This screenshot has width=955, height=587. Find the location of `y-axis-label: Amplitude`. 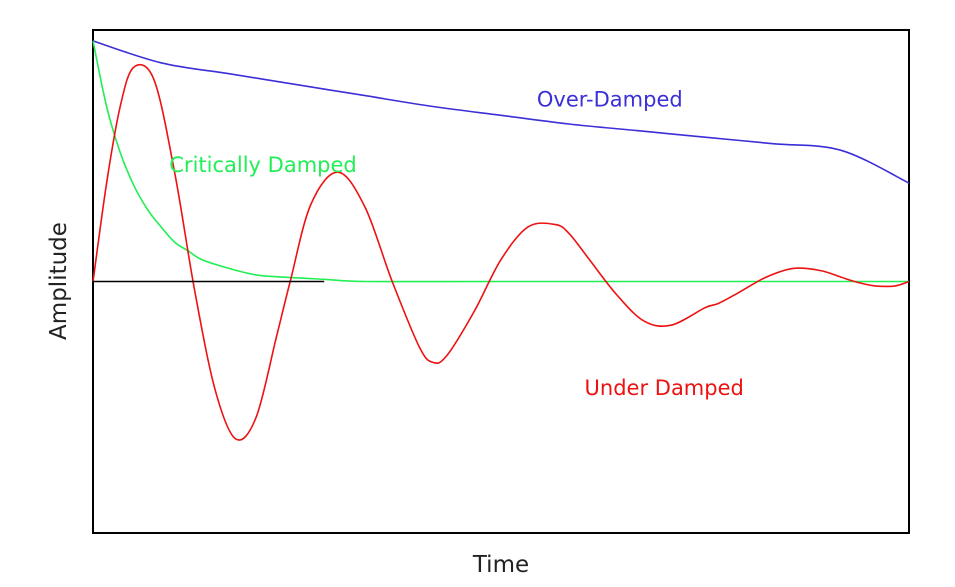

y-axis-label: Amplitude is located at coordinates (59, 281).